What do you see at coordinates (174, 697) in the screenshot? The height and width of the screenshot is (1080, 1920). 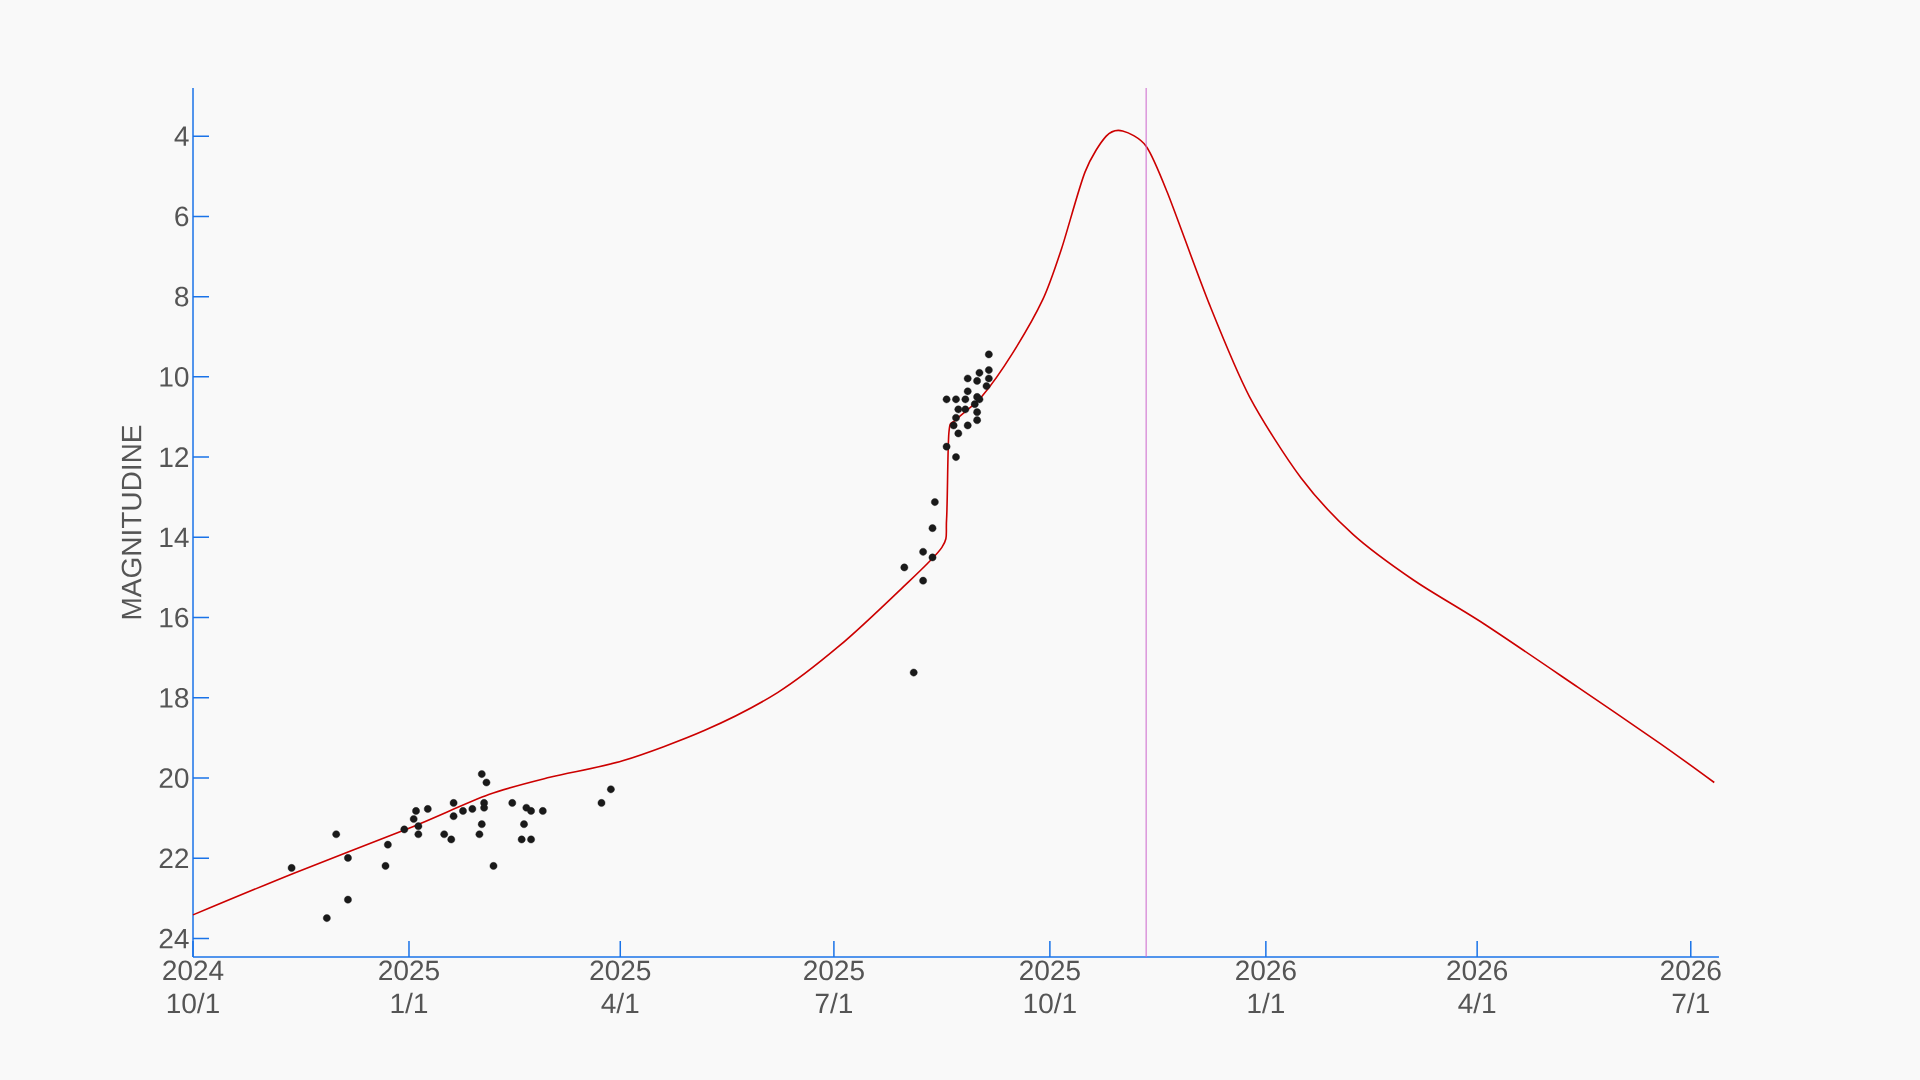 I see `y-tick-label: 18` at bounding box center [174, 697].